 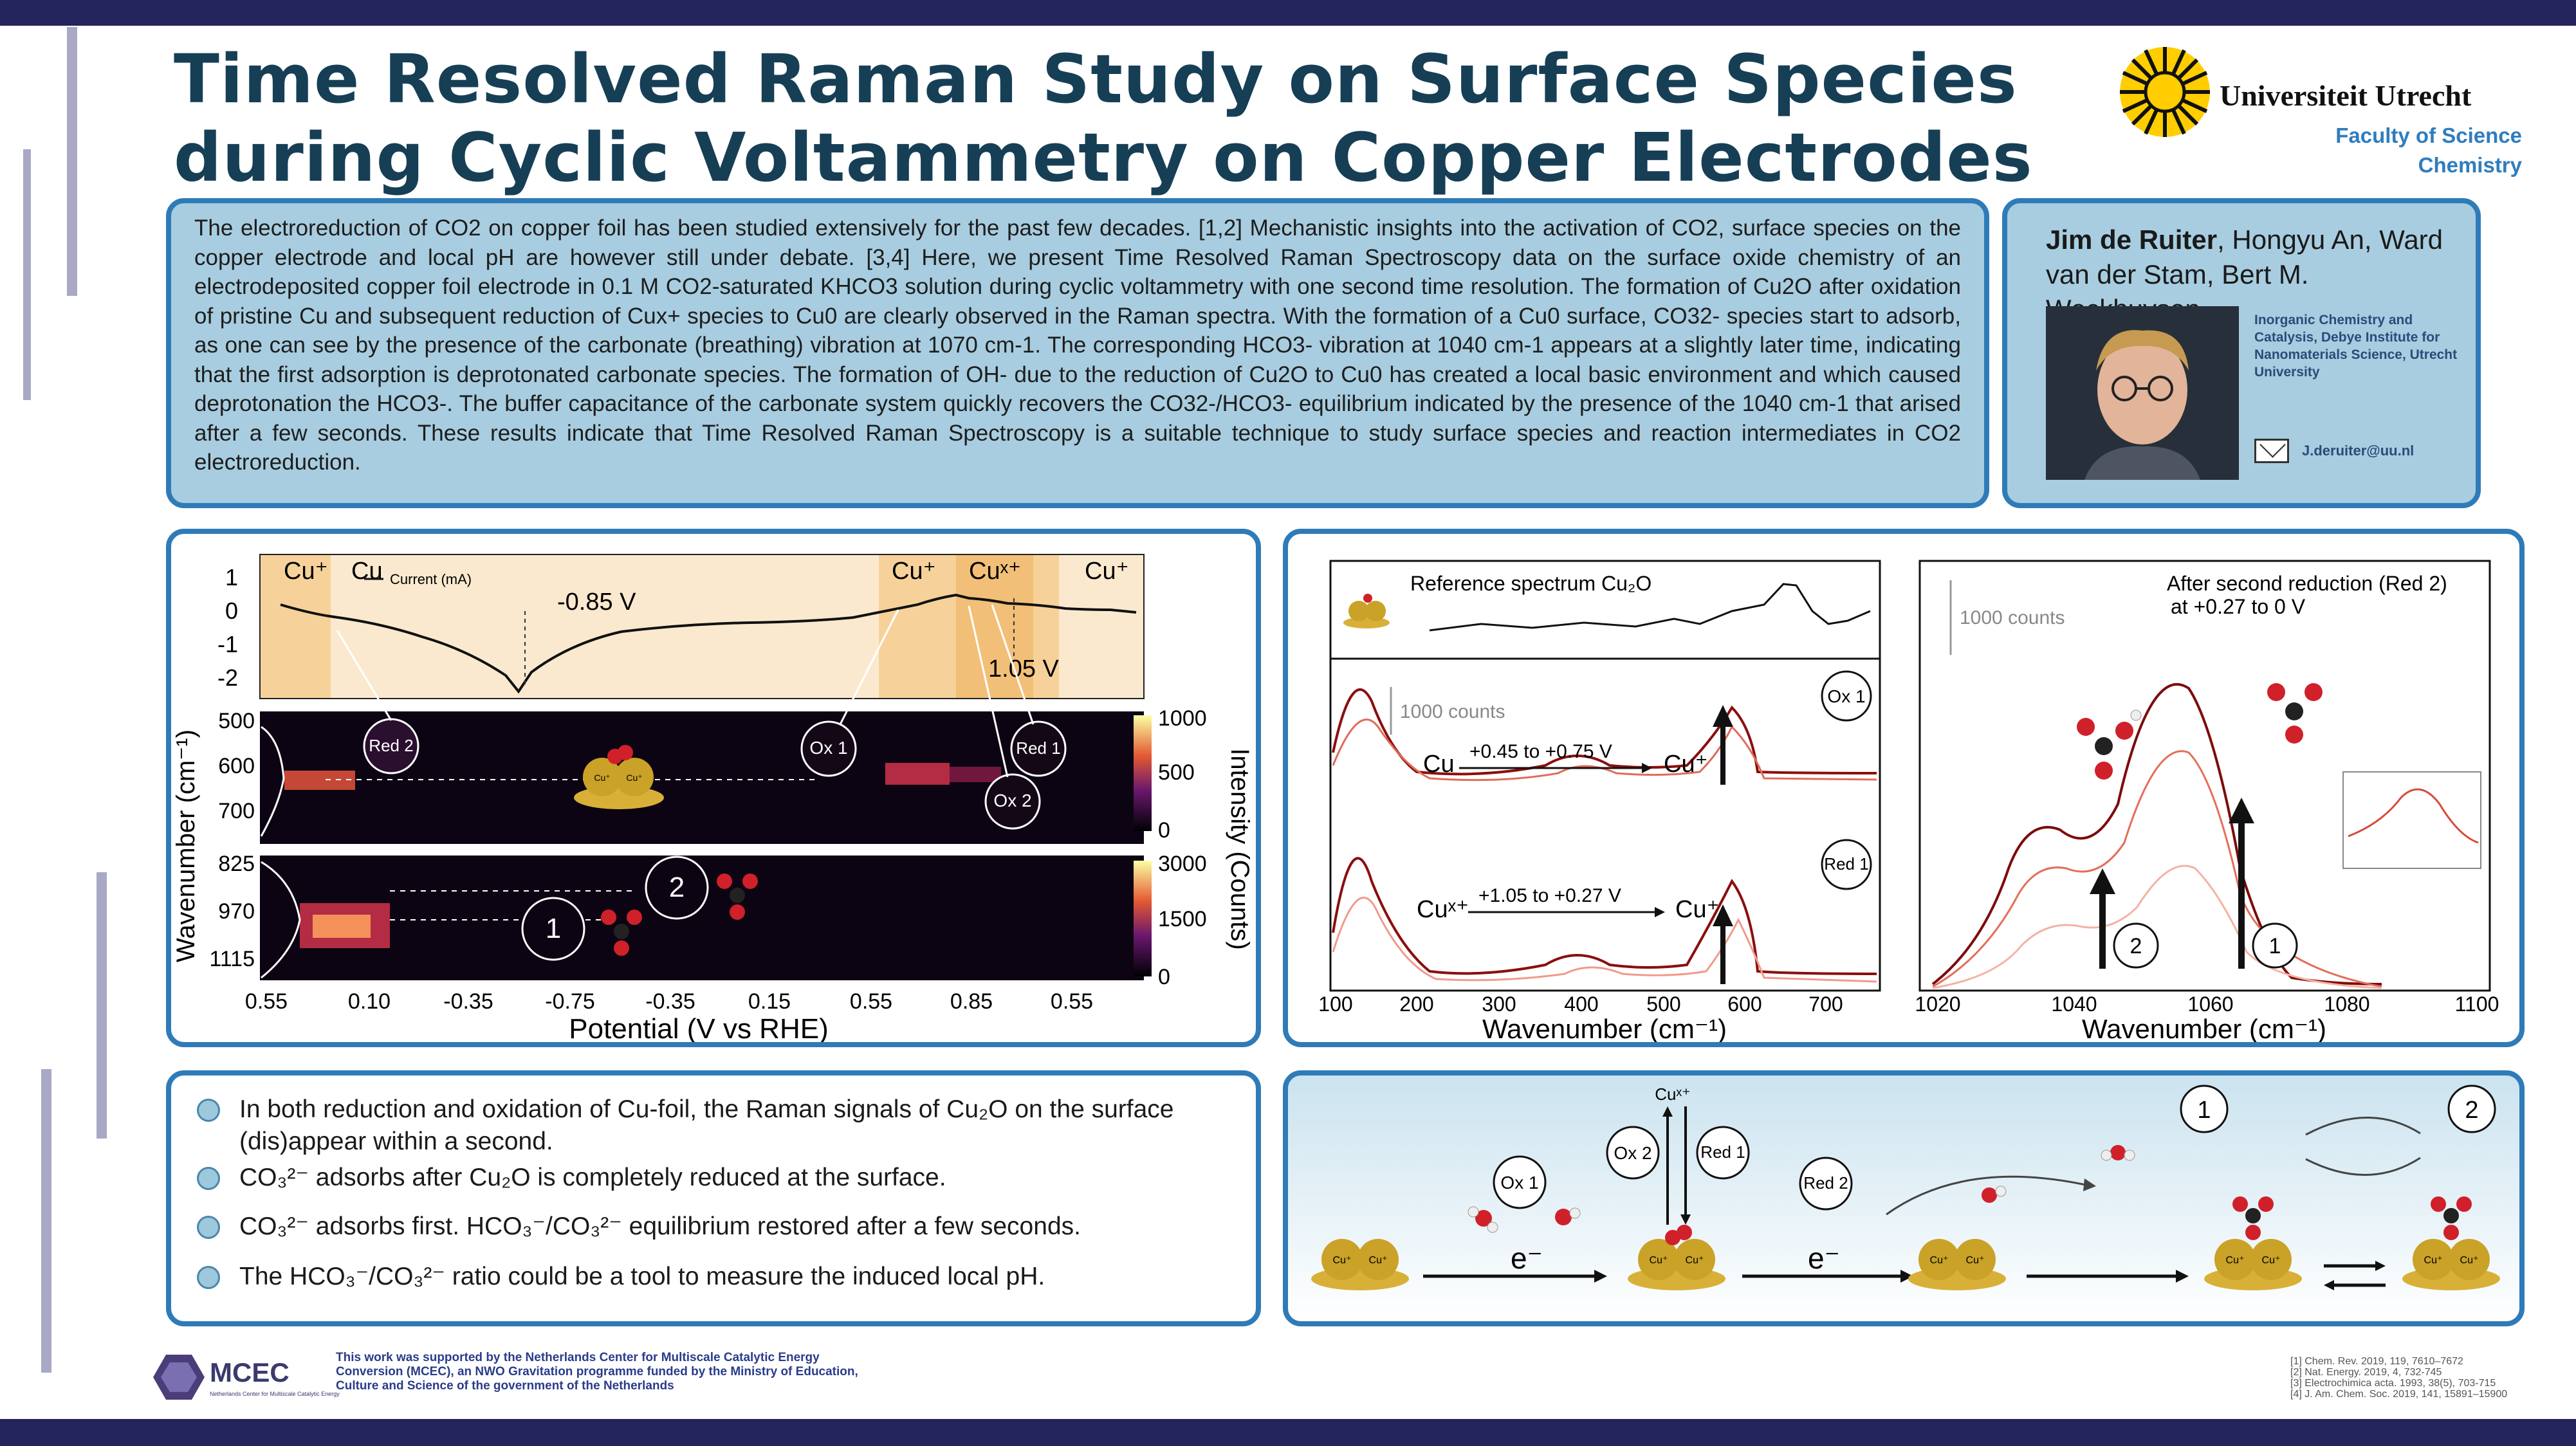 I want to click on cb2-tick: 3000, so click(x=1182, y=864).